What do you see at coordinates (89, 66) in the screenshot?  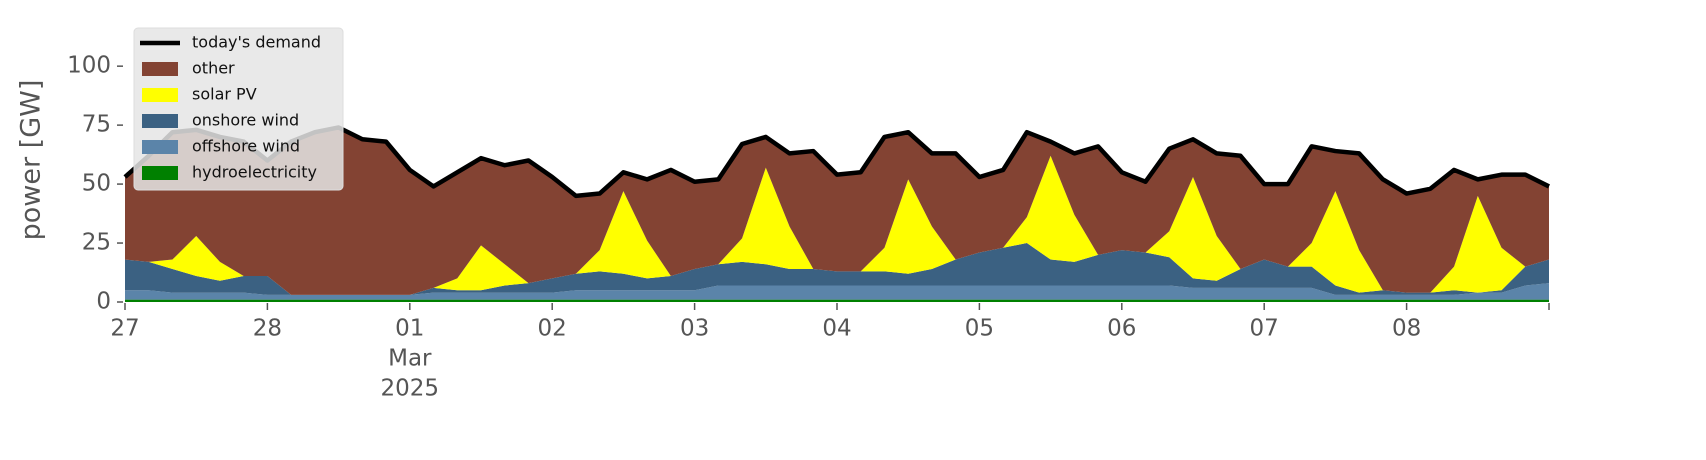 I see `y-tick-label: 100` at bounding box center [89, 66].